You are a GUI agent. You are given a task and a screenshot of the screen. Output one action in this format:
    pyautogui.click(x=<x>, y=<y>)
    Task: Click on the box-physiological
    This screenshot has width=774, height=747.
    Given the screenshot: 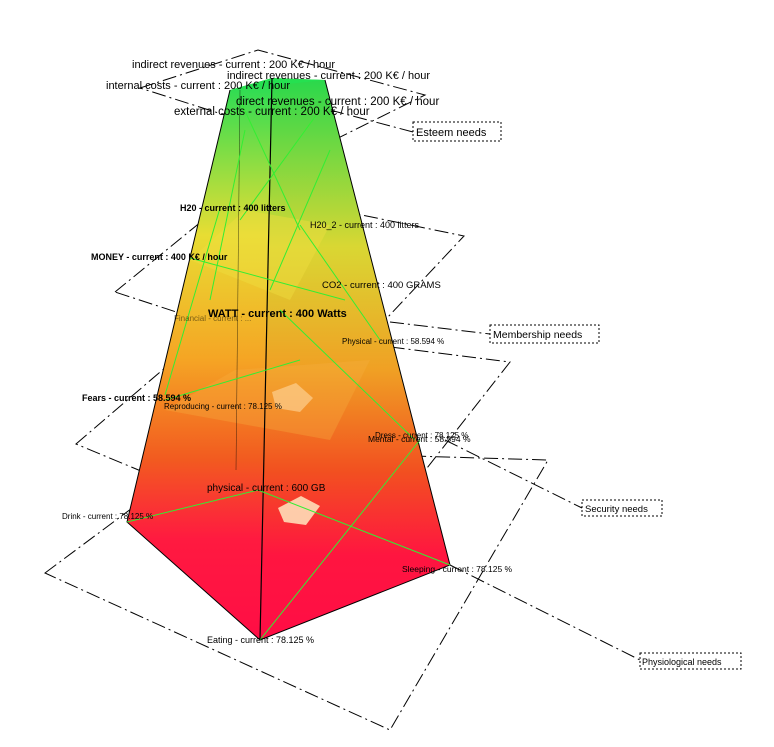 What is the action you would take?
    pyautogui.click(x=690, y=661)
    